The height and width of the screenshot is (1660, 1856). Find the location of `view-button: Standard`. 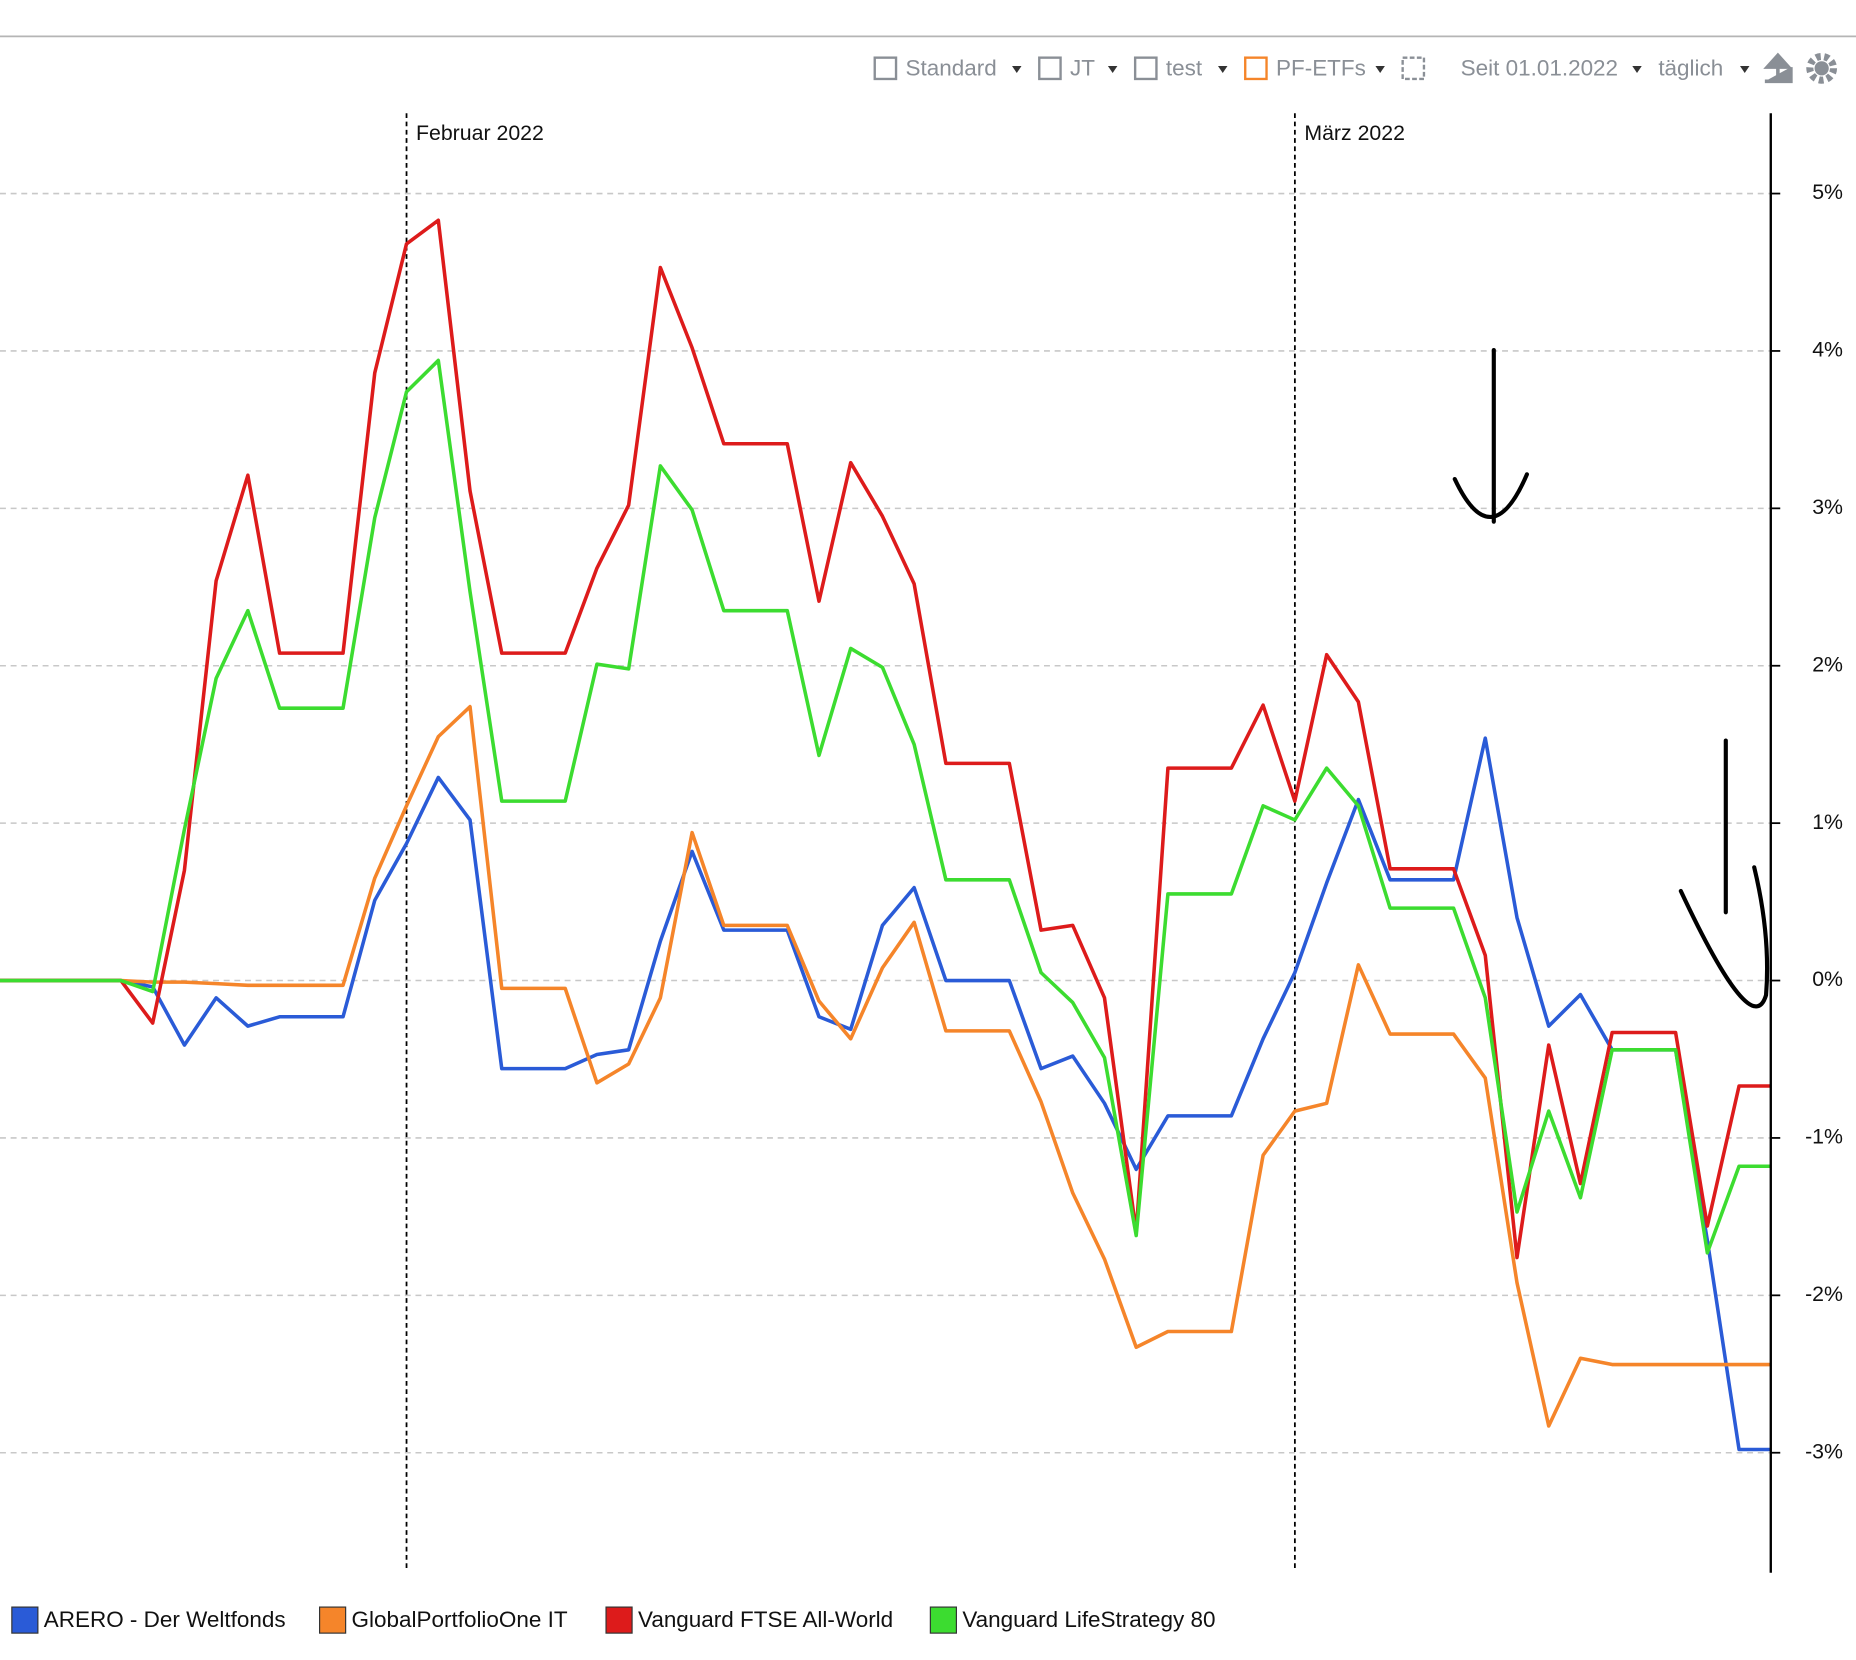

view-button: Standard is located at coordinates (951, 67).